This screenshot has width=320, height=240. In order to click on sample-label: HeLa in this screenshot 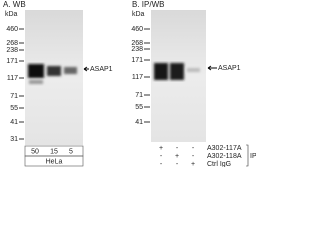, I will do `click(54, 161)`.